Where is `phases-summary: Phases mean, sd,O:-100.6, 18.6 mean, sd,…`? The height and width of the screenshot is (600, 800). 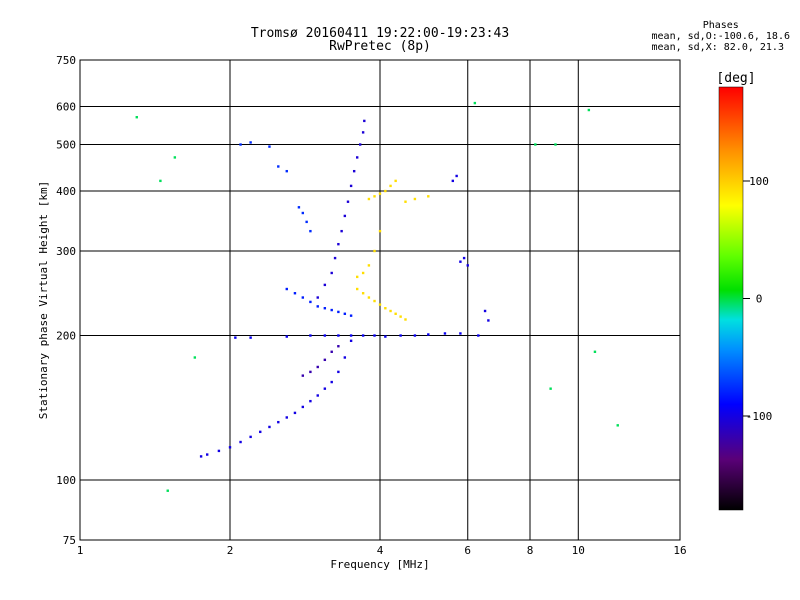 phases-summary: Phases mean, sd,O:-100.6, 18.6 mean, sd,… is located at coordinates (721, 36).